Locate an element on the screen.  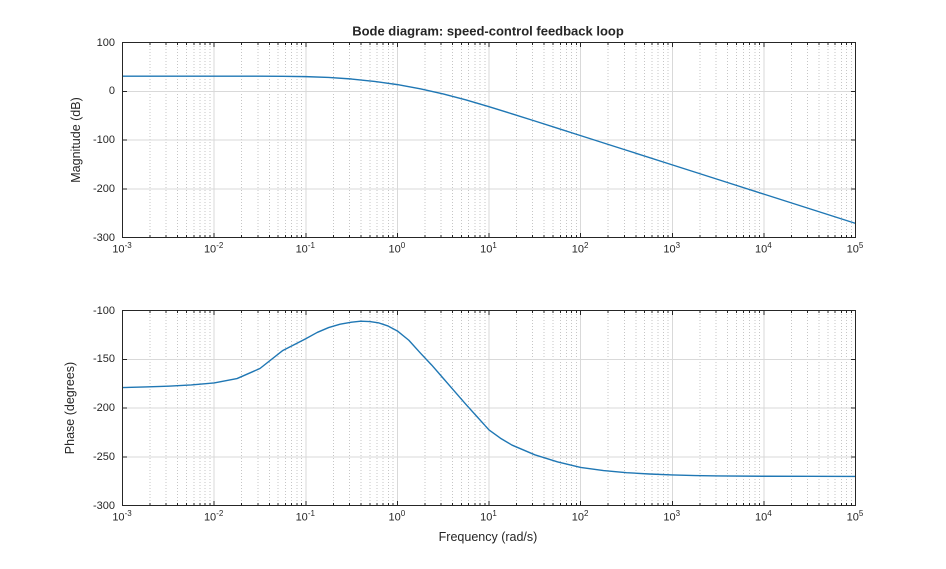
y-tick-label: 0 is located at coordinates (111, 91).